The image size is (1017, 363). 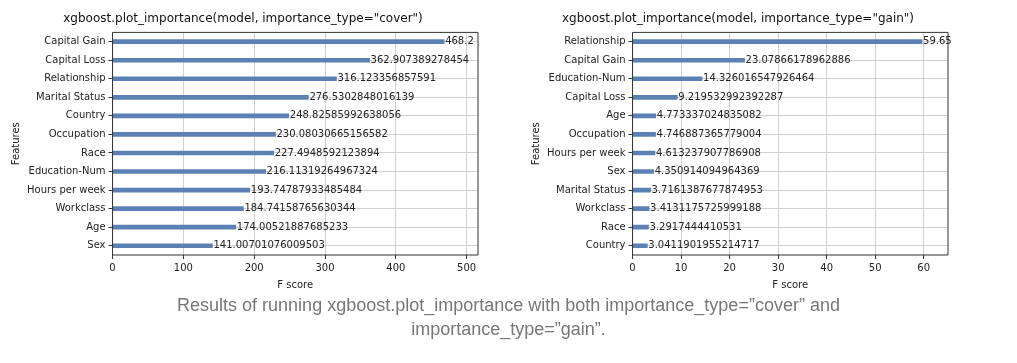 I want to click on data-label: 248.82585992638056, so click(x=345, y=115).